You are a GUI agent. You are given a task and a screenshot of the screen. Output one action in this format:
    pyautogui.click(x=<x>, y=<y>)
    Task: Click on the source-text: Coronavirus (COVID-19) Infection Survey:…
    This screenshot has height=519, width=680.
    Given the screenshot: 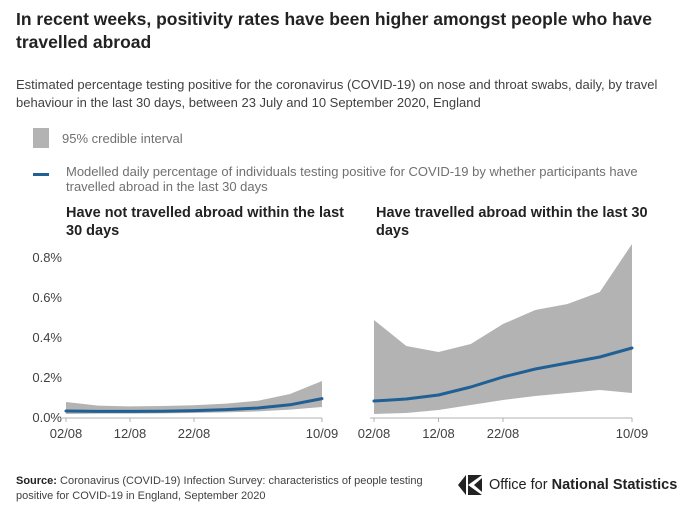 What is the action you would take?
    pyautogui.click(x=219, y=488)
    